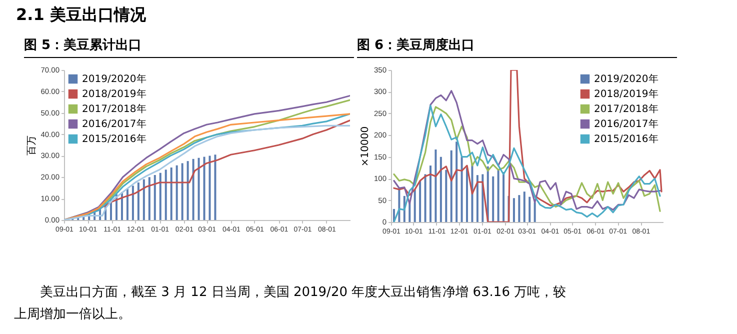 The image size is (737, 334). I want to click on chart-title: 图 5：美豆累计出口, so click(189, 47).